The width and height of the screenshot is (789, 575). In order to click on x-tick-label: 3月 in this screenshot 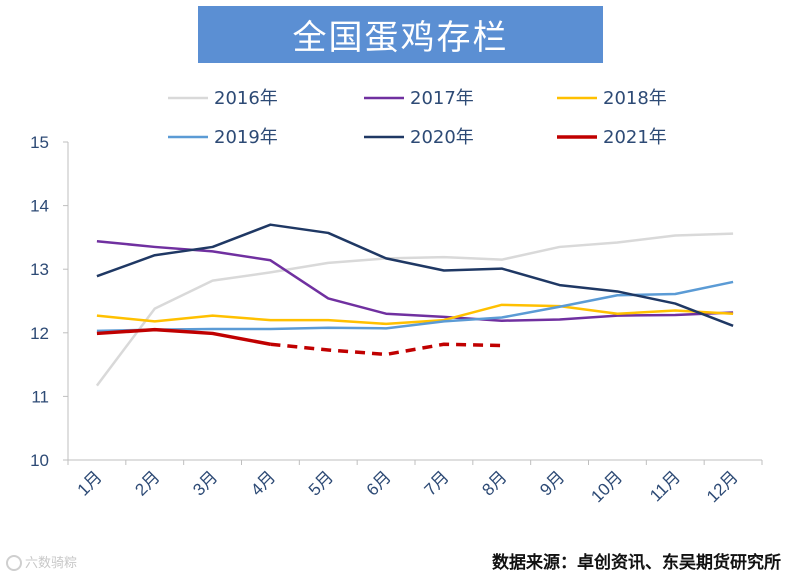, I will do `click(205, 483)`.